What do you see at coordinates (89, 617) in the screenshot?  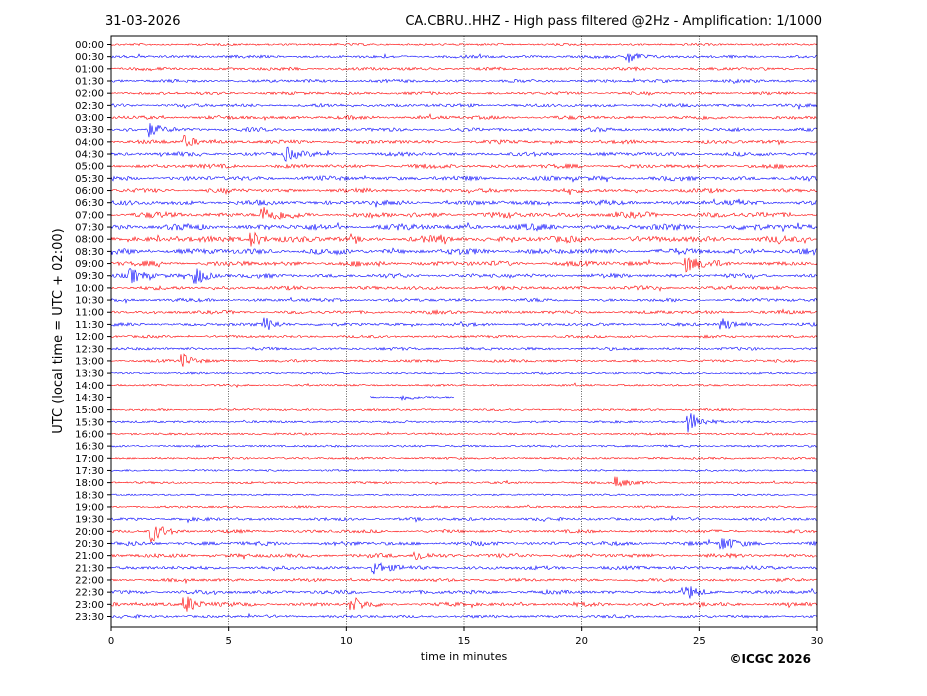 I see `y-tick-label: 23:30` at bounding box center [89, 617].